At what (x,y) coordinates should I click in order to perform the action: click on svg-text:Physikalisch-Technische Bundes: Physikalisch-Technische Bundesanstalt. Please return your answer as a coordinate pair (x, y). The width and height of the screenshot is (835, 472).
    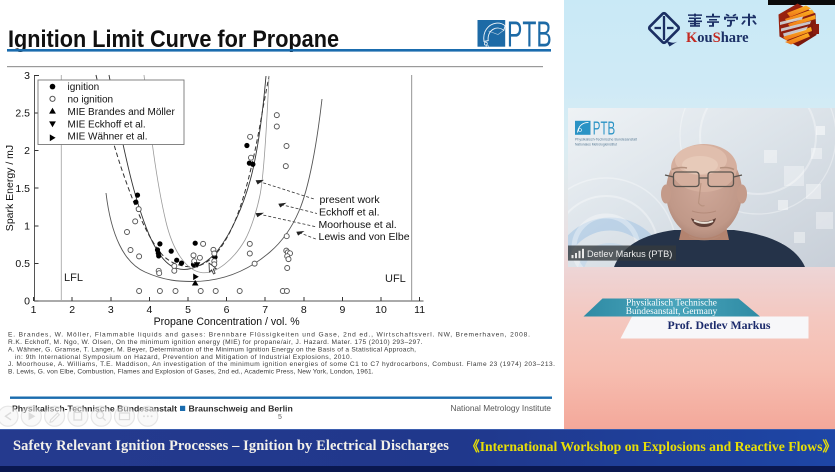
    Looking at the image, I should click on (606, 138).